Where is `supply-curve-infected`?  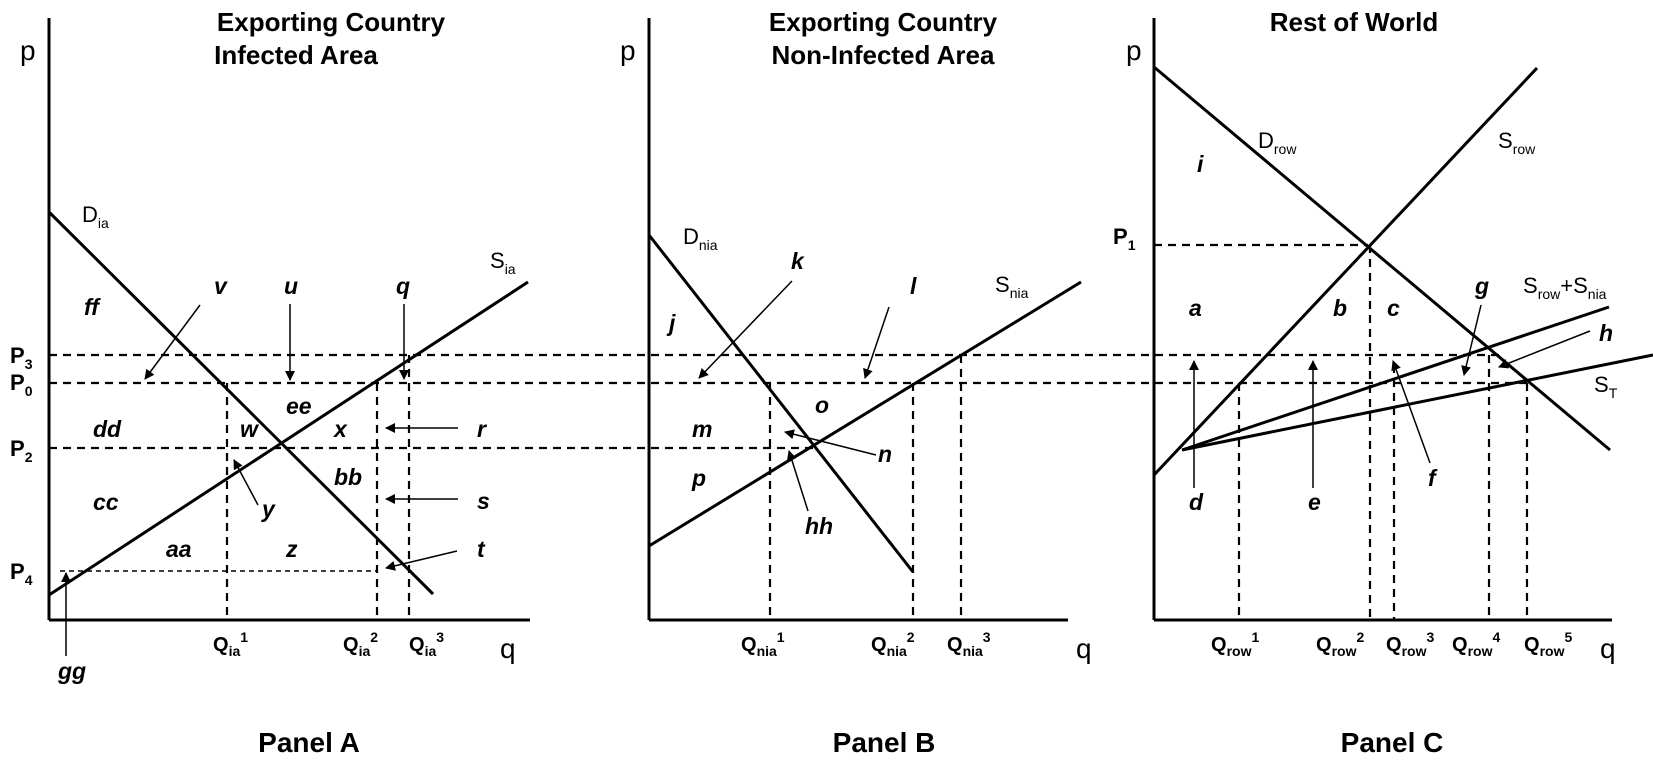
supply-curve-infected is located at coordinates (288, 438).